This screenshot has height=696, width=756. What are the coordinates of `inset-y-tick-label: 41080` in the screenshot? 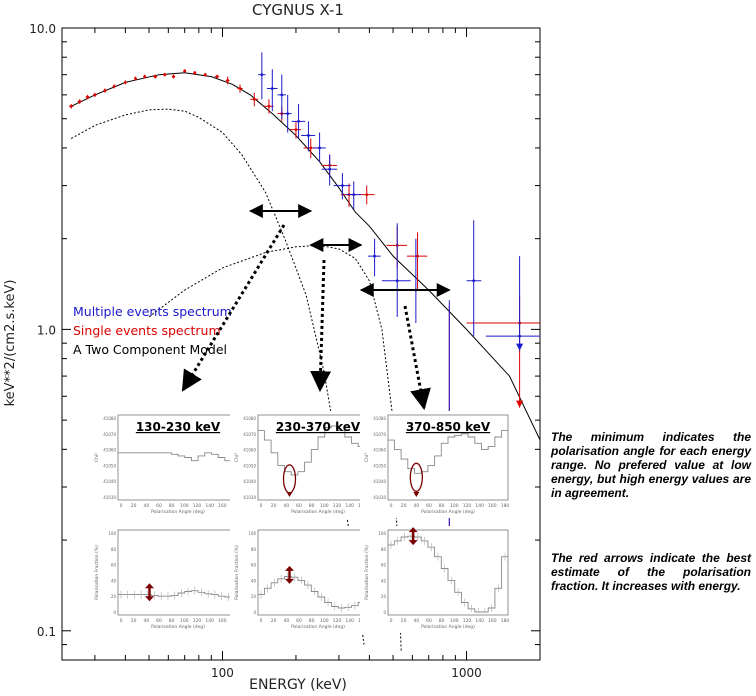 It's located at (249, 418).